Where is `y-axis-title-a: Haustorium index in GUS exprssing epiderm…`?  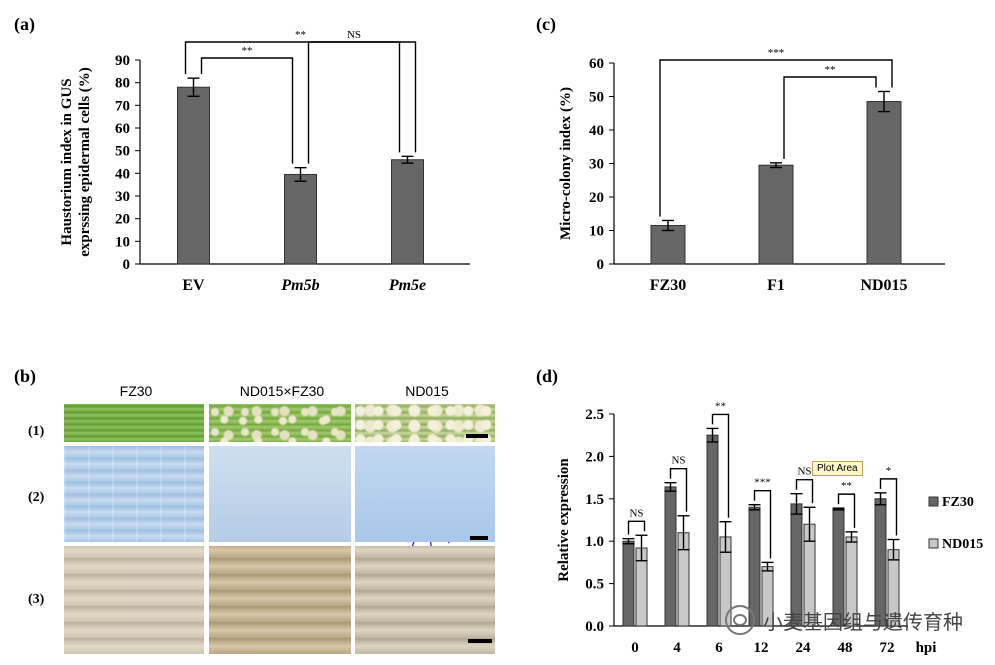
y-axis-title-a: Haustorium index in GUS exprssing epiderm… is located at coordinates (76, 162).